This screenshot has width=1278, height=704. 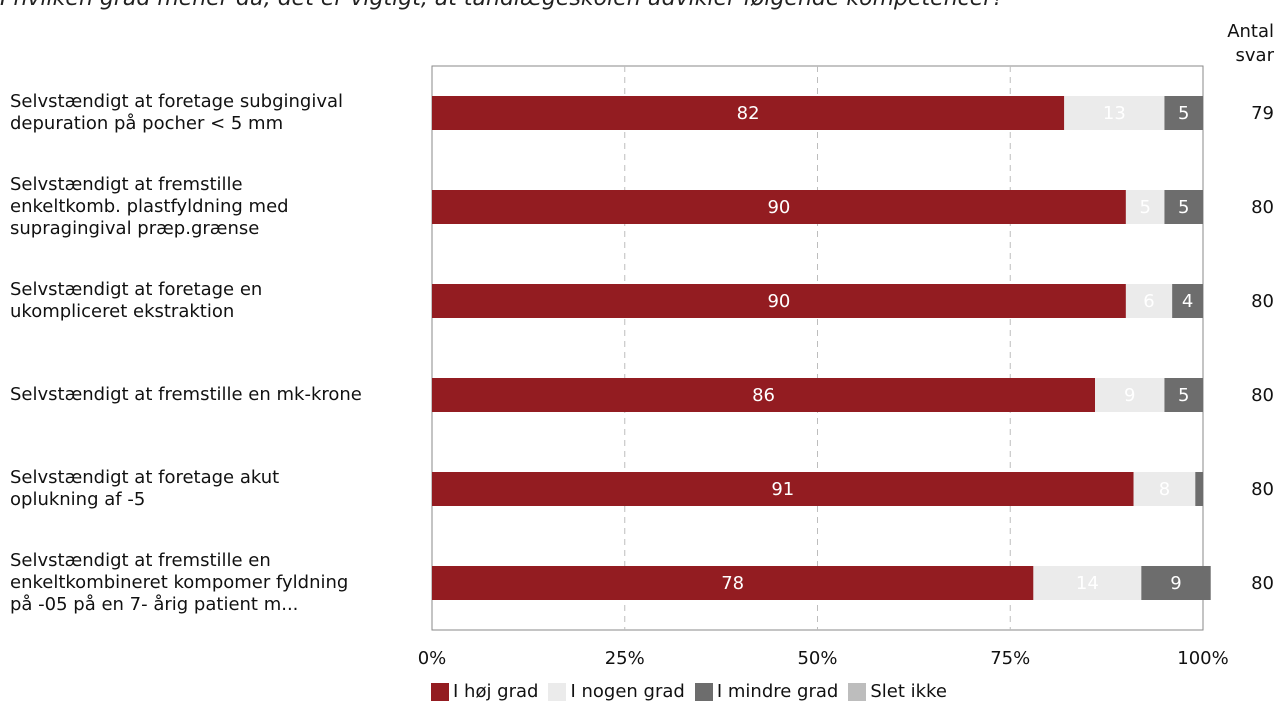 What do you see at coordinates (1202, 658) in the screenshot?
I see `x-tick-label: 100%` at bounding box center [1202, 658].